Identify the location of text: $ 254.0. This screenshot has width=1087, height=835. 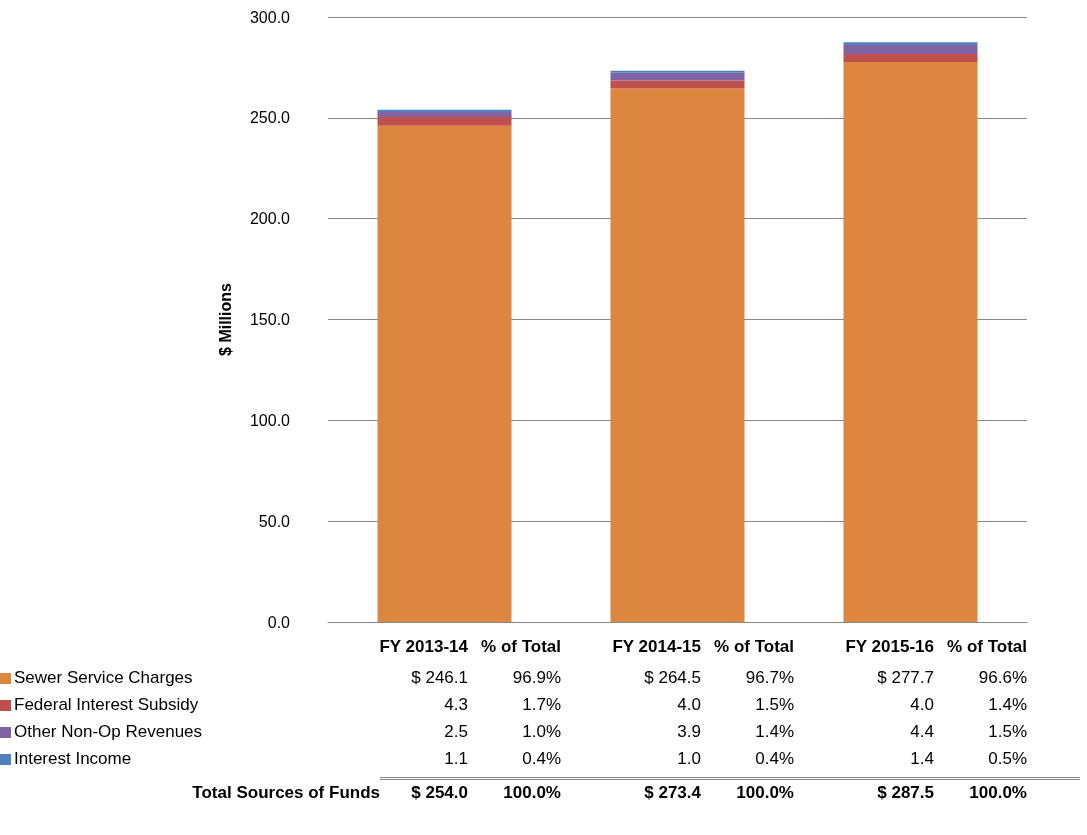
(439, 792).